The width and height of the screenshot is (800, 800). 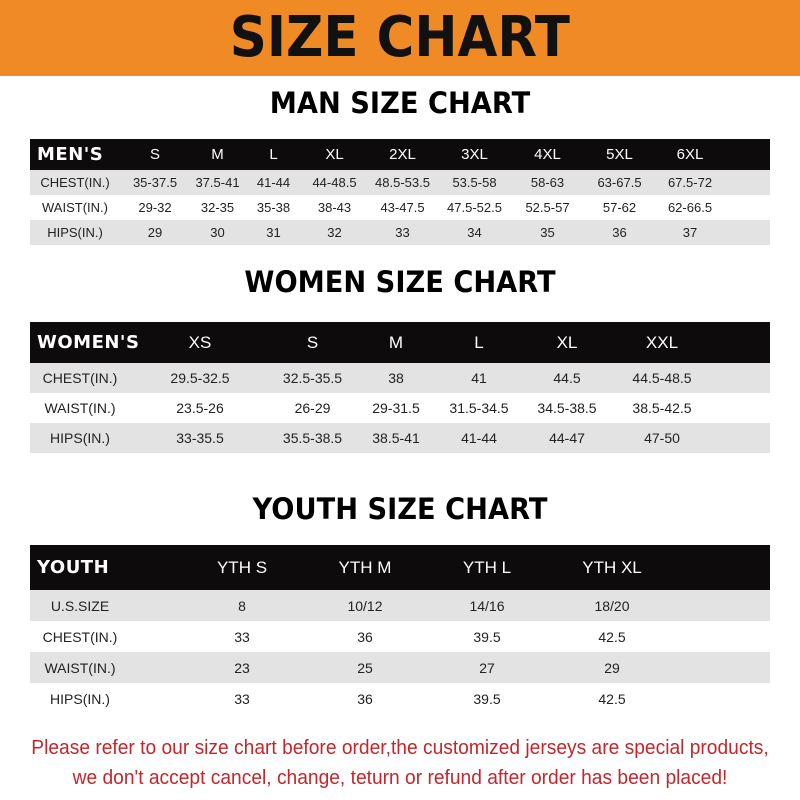 What do you see at coordinates (200, 378) in the screenshot?
I see `table-cell: 29.5-32.5` at bounding box center [200, 378].